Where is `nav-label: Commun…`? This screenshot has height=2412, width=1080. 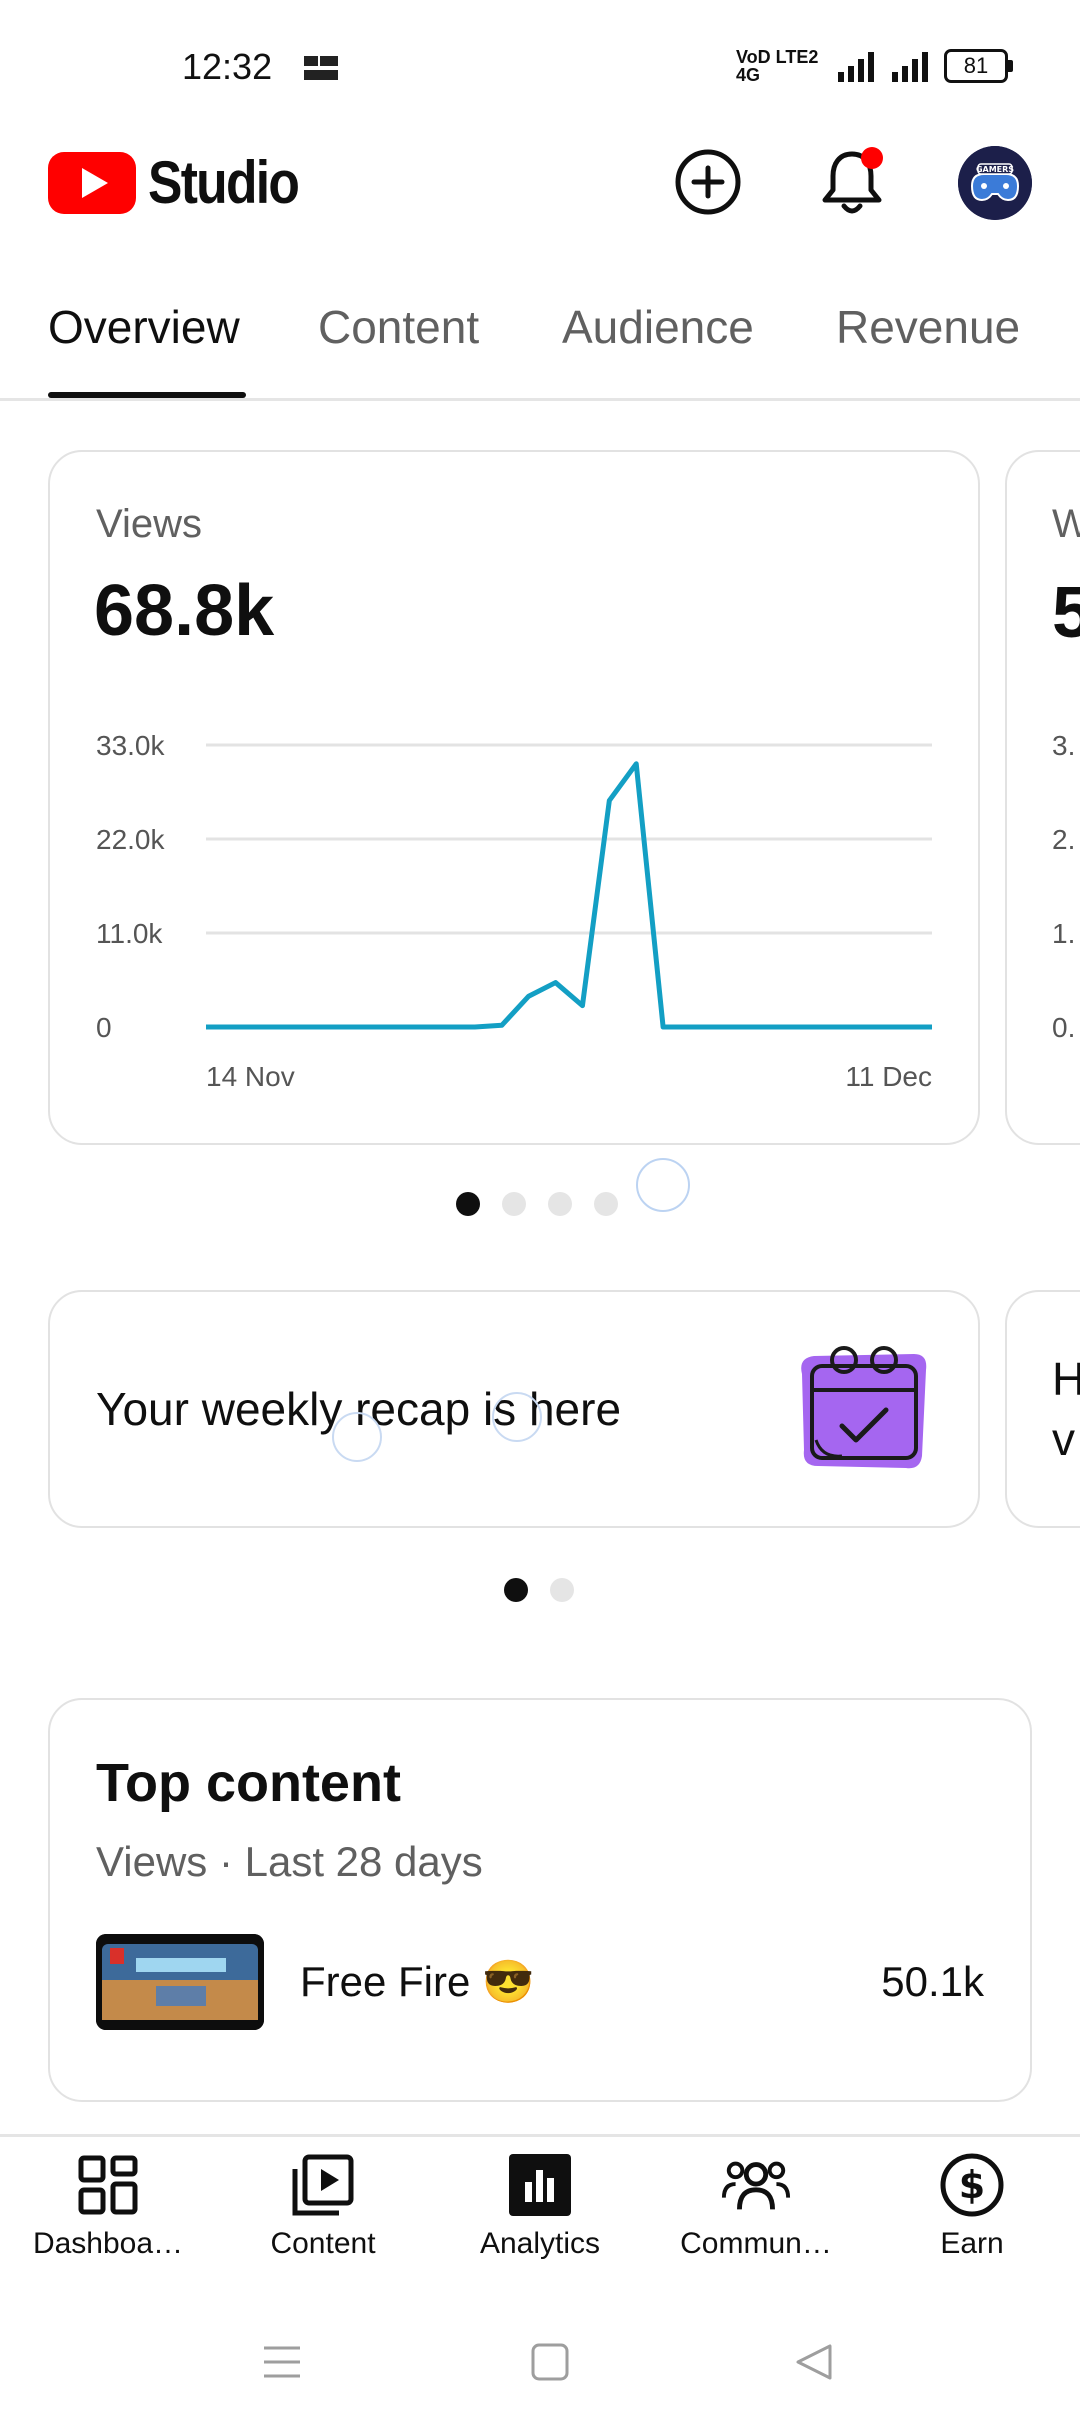 nav-label: Commun… is located at coordinates (756, 2243).